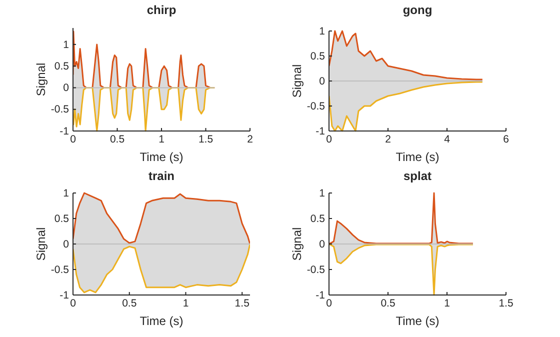 This screenshot has width=560, height=337. I want to click on chart-title: splat, so click(417, 176).